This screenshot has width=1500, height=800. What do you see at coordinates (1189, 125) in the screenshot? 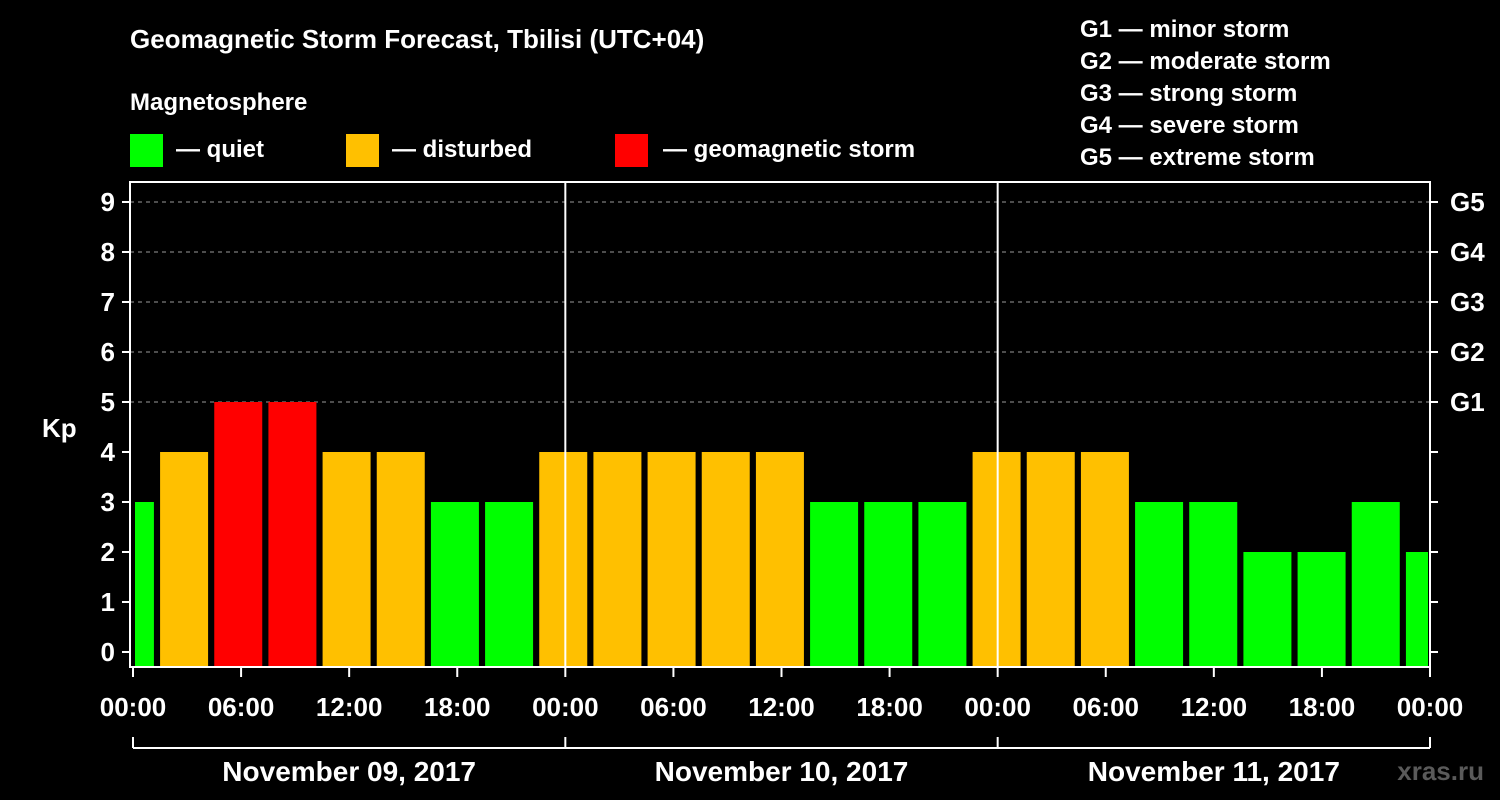
I see `gscale-g4: G4 — severe storm` at bounding box center [1189, 125].